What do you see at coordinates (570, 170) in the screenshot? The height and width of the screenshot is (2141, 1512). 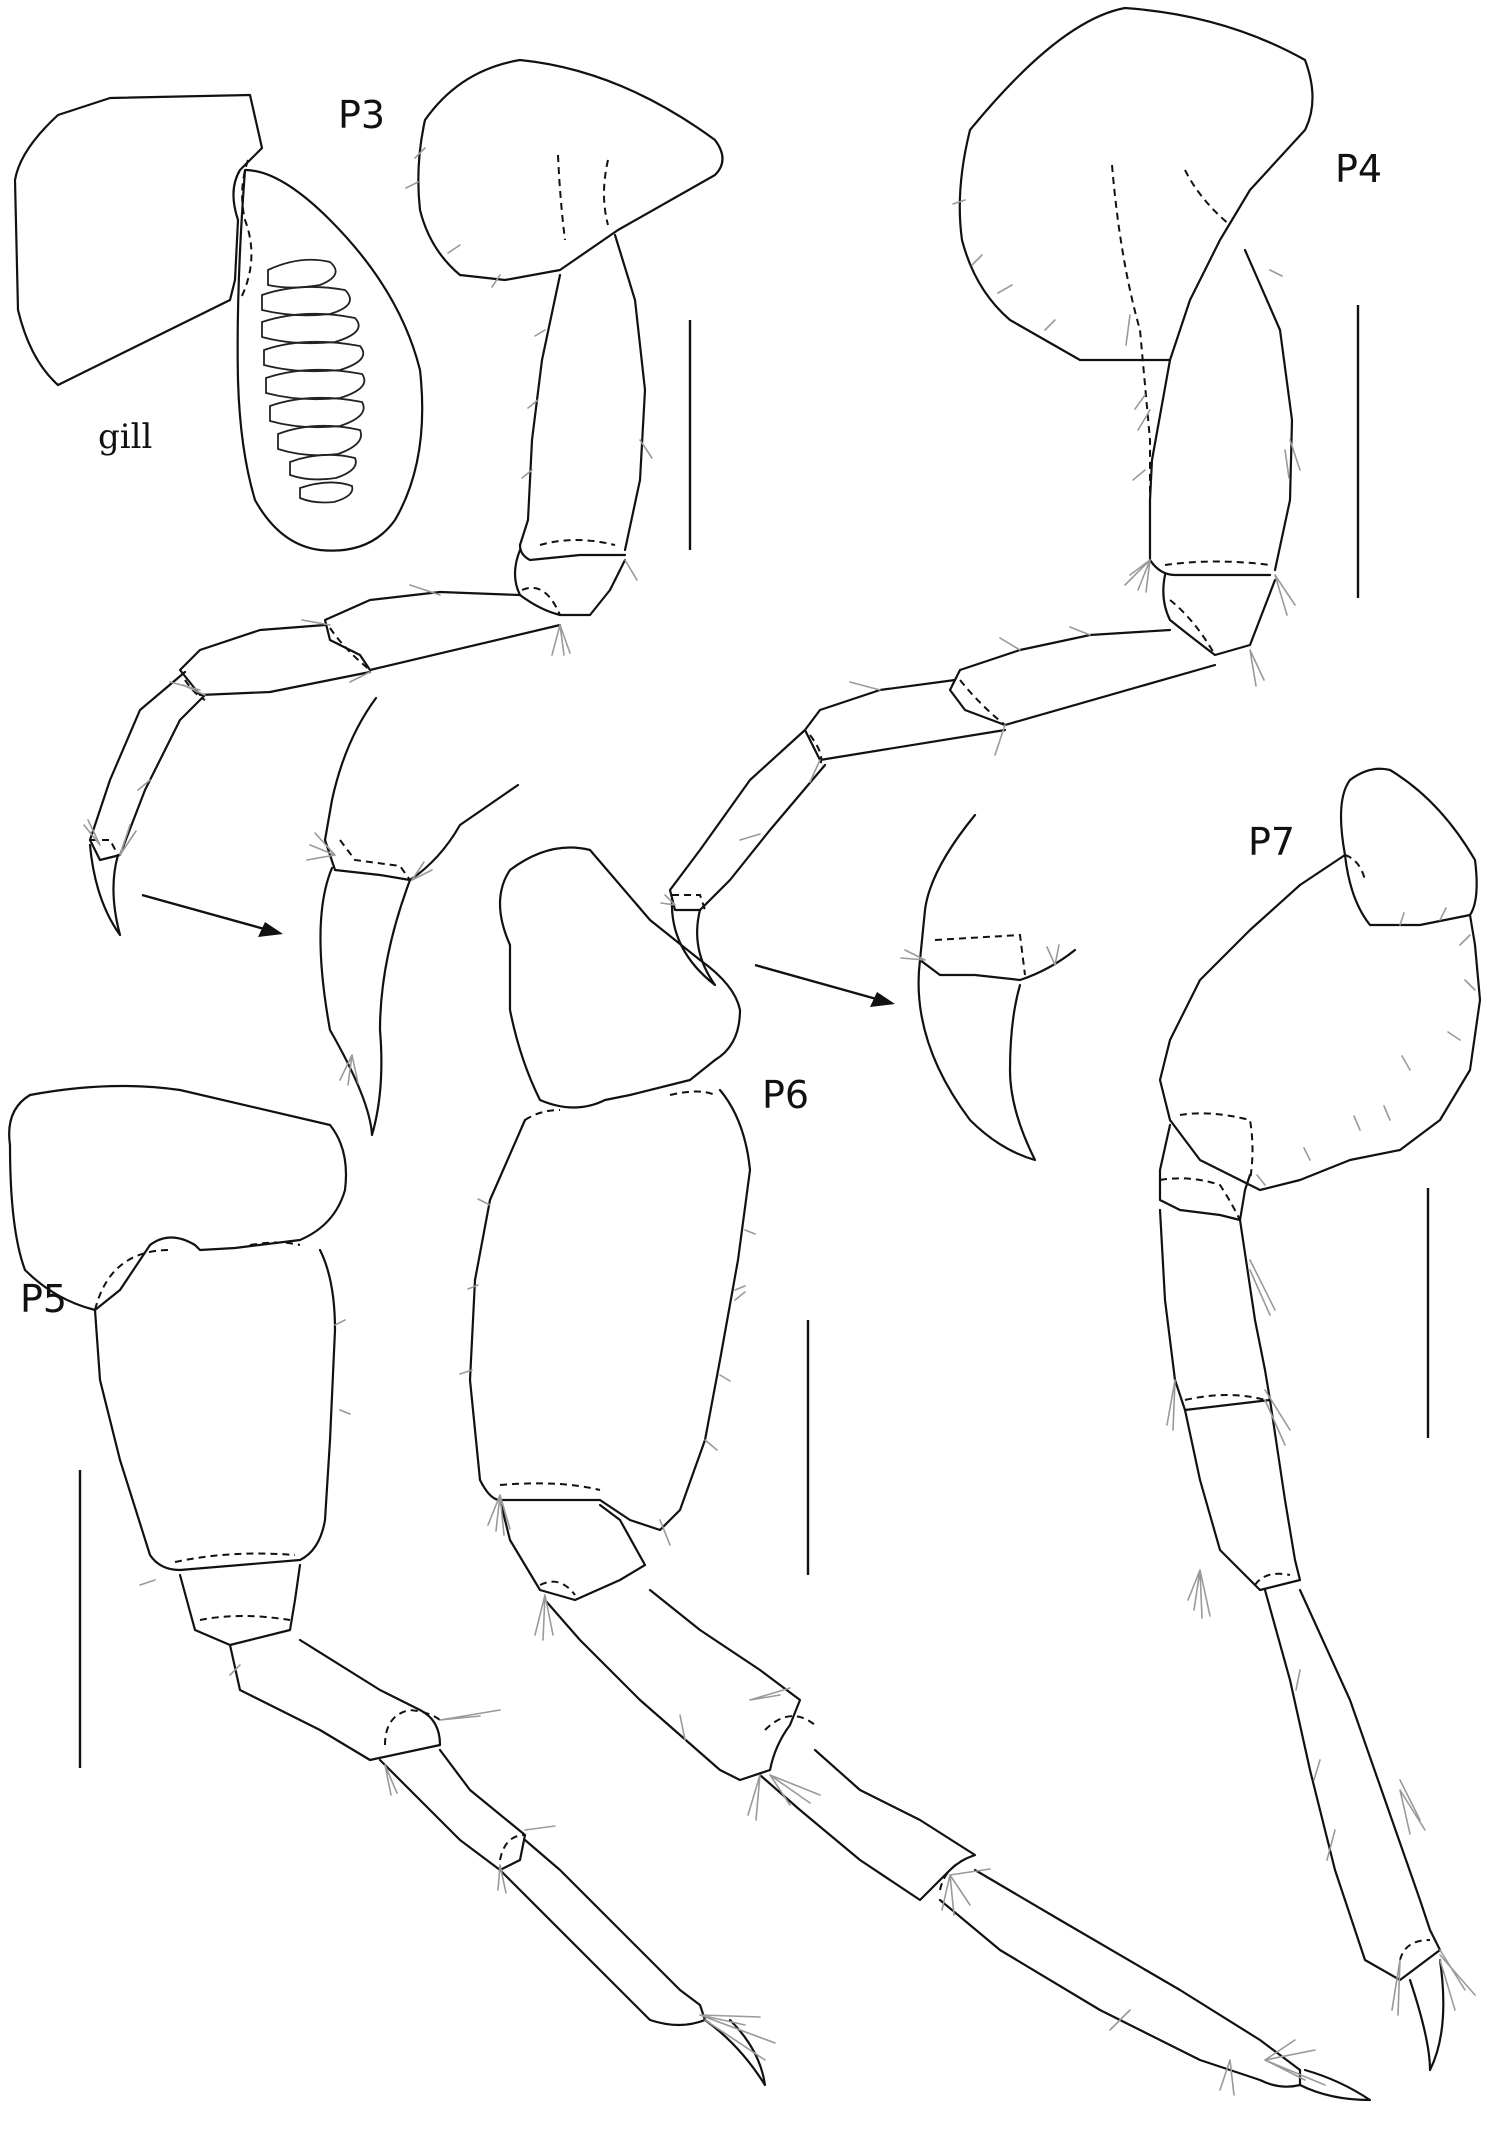 I see `p3-coxa` at bounding box center [570, 170].